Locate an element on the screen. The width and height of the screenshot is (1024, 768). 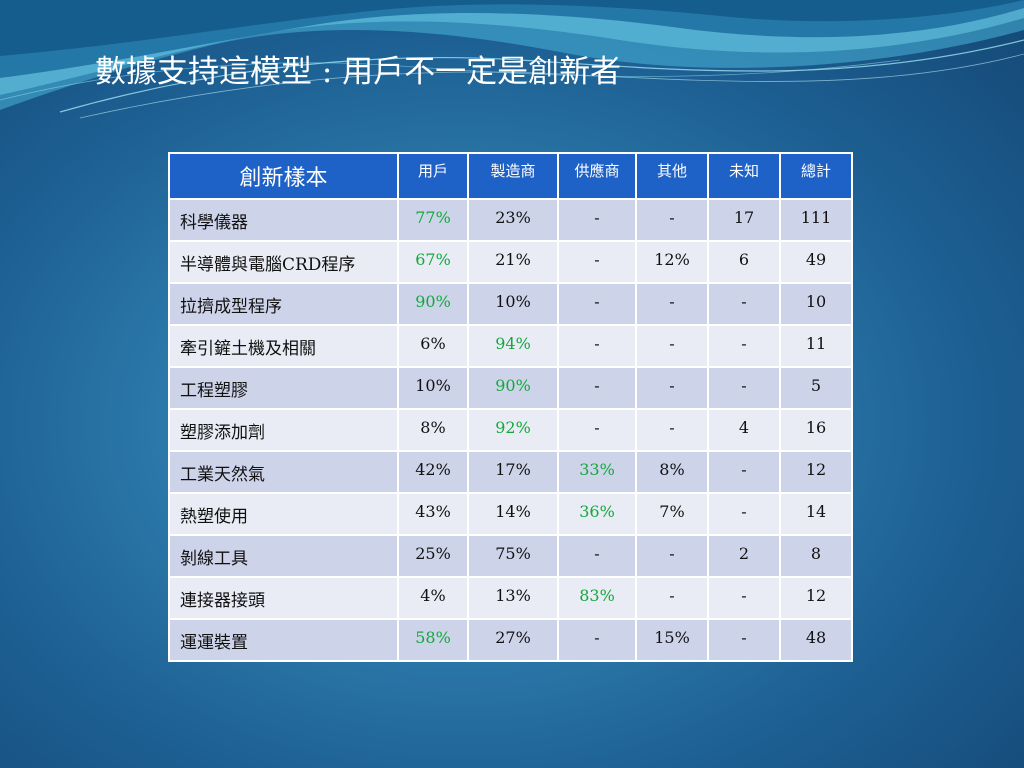
cell-user: 25% is located at coordinates (433, 556).